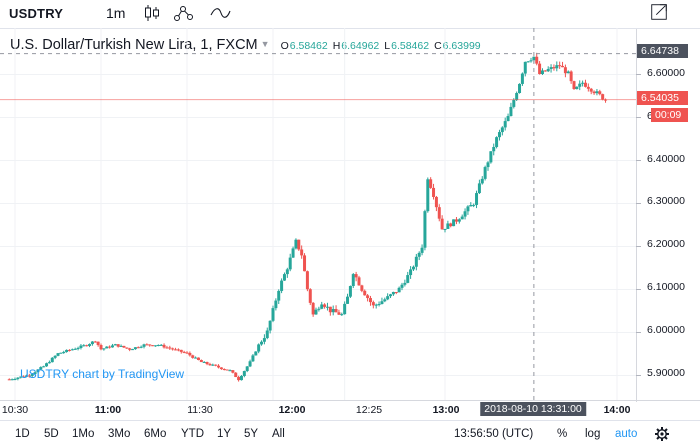 The height and width of the screenshot is (448, 700). Describe the element at coordinates (155, 434) in the screenshot. I see `range-6mo: 6Mo` at that location.